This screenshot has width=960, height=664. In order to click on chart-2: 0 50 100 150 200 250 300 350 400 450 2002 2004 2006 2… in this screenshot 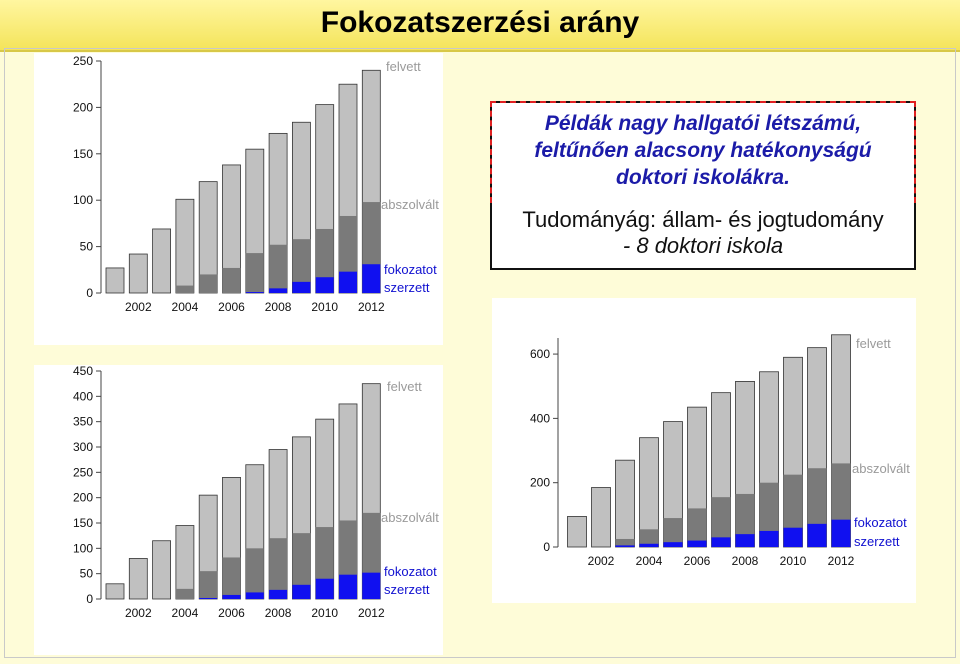, I will do `click(256, 492)`.